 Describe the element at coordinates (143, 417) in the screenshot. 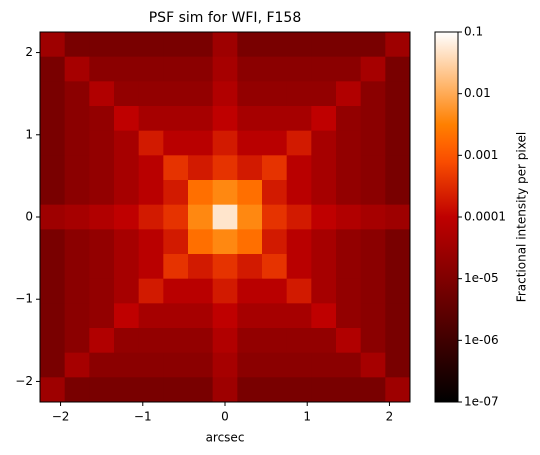

I see `x-tick-label: −1` at that location.